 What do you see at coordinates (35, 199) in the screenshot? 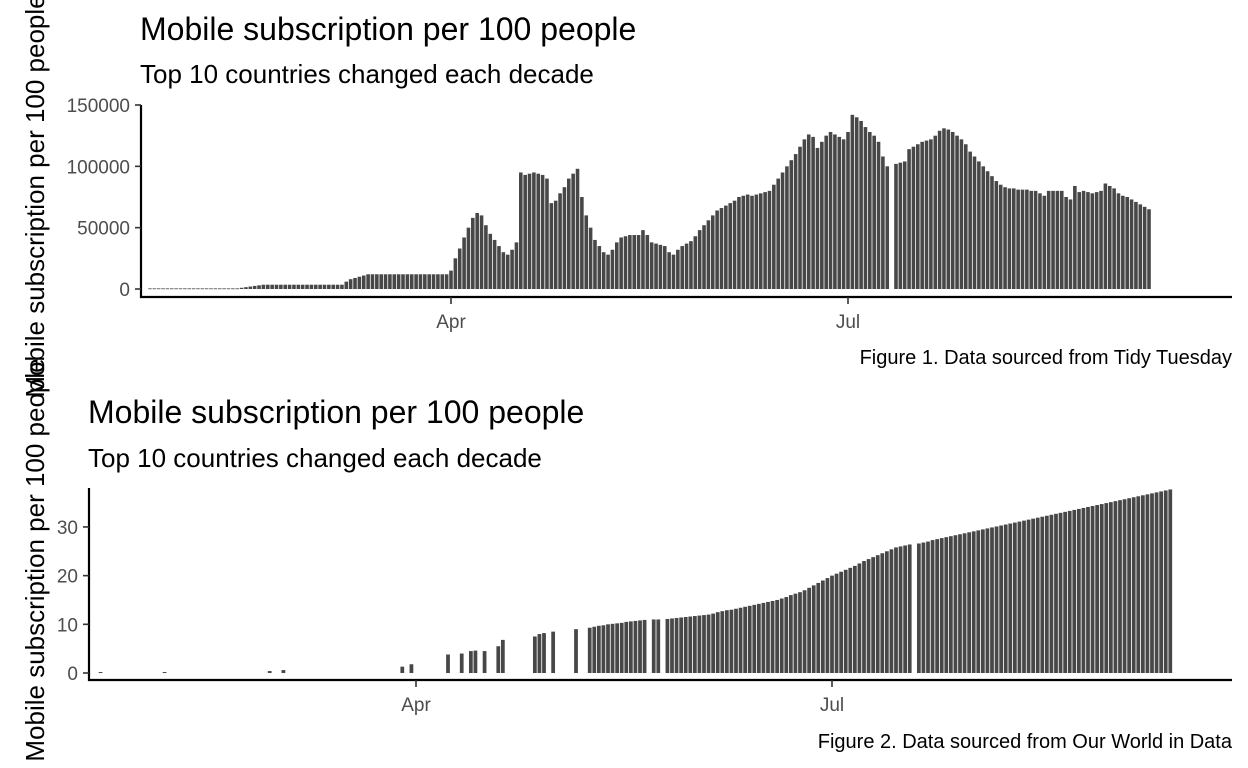
I see `chart-1-y-axis-label: Mobile subscription per 100 people` at bounding box center [35, 199].